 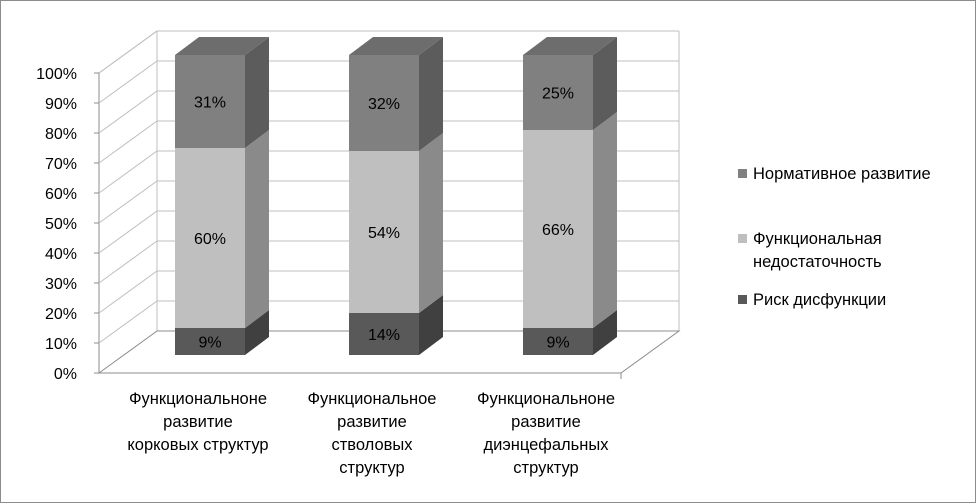 I want to click on category-label: диэнцефальных, so click(x=546, y=445).